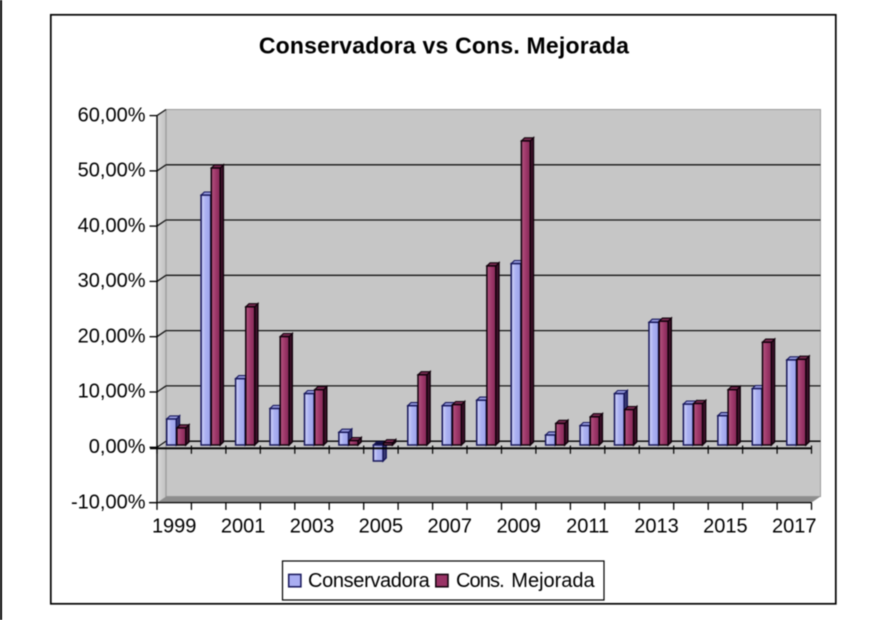  Describe the element at coordinates (444, 46) in the screenshot. I see `svg-text: Conservadora vs Cons. Mejorada` at that location.